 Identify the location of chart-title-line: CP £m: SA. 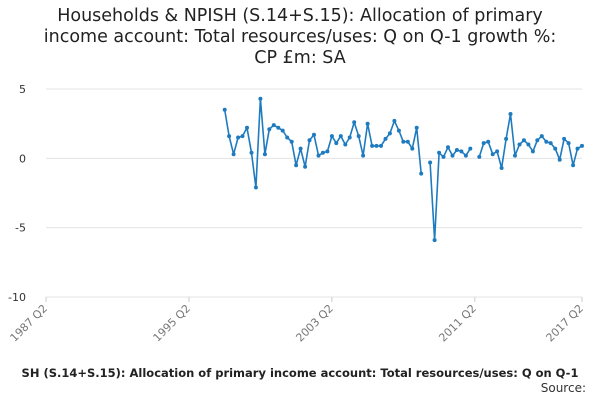
(300, 58).